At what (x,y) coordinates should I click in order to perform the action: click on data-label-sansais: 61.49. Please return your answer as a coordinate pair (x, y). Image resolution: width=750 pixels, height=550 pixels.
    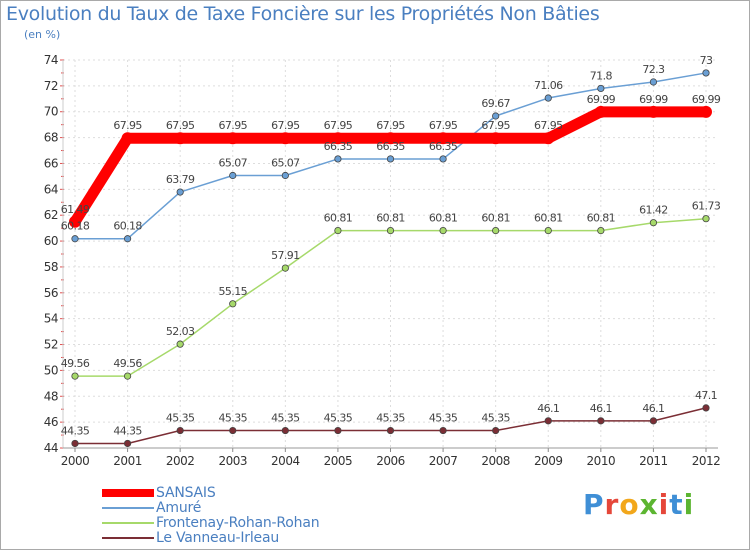
    Looking at the image, I should click on (75, 209).